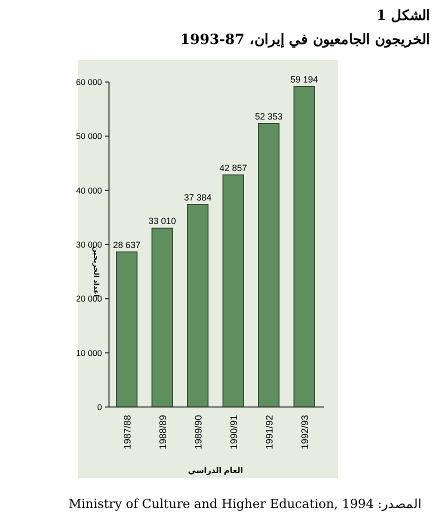  Describe the element at coordinates (89, 190) in the screenshot. I see `y-tick-label: 40 000` at that location.